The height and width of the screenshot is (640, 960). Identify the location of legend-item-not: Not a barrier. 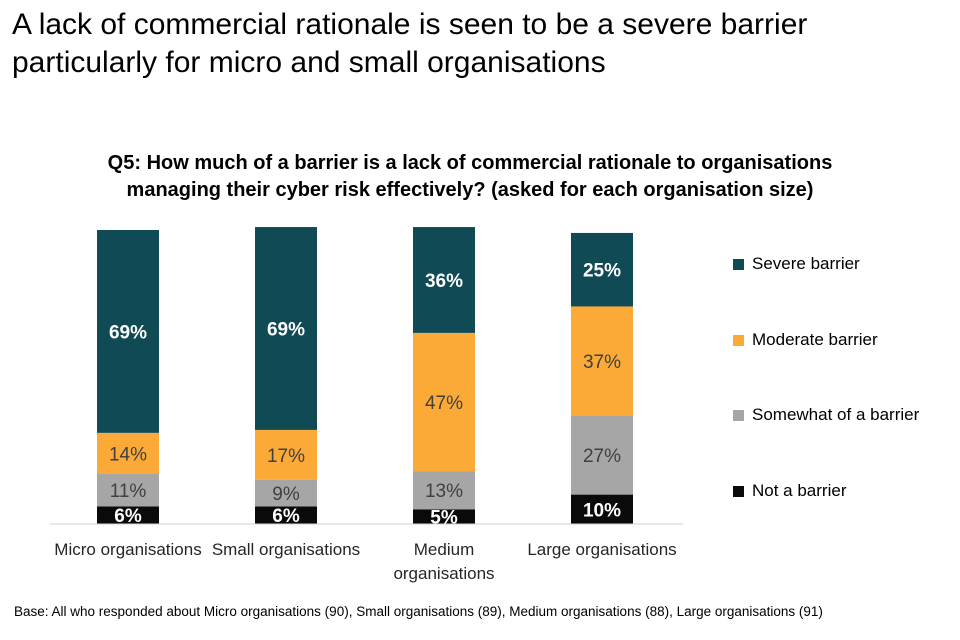
(789, 491).